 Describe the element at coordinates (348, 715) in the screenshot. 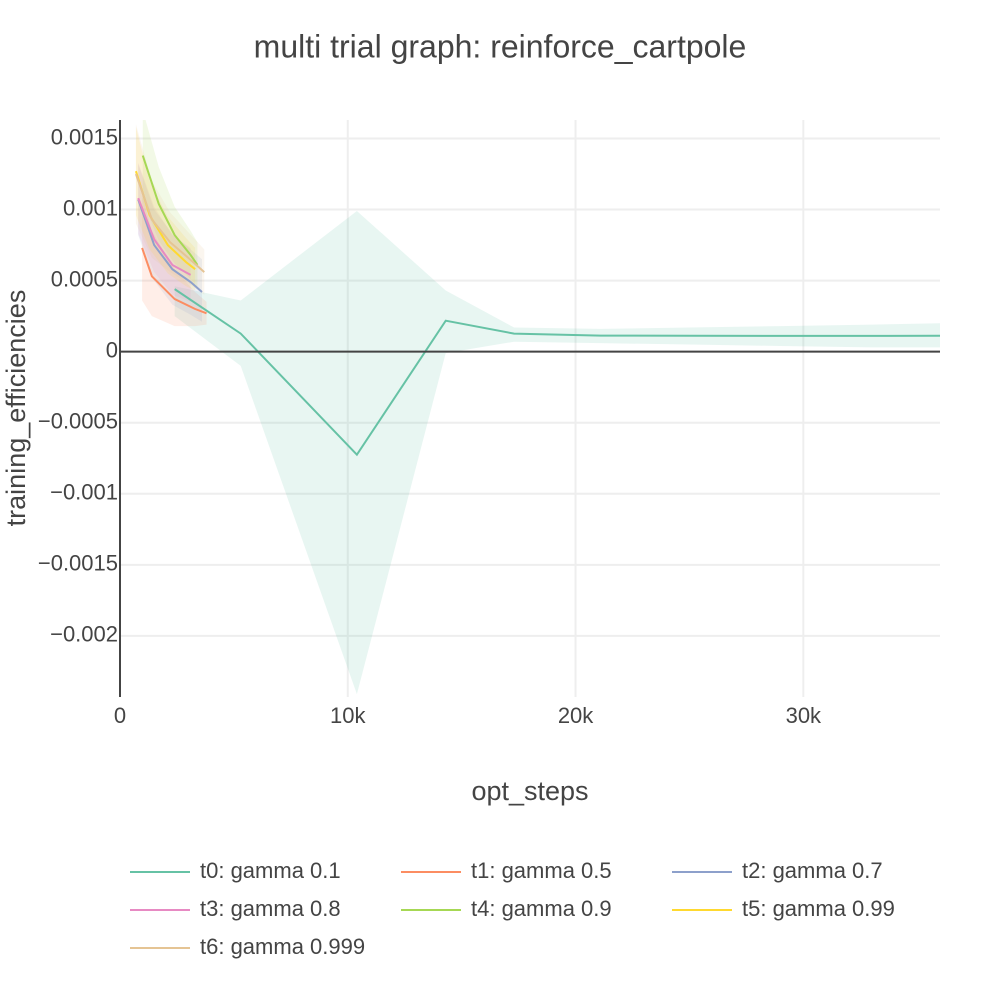

I see `x-tick-label: 10k` at that location.